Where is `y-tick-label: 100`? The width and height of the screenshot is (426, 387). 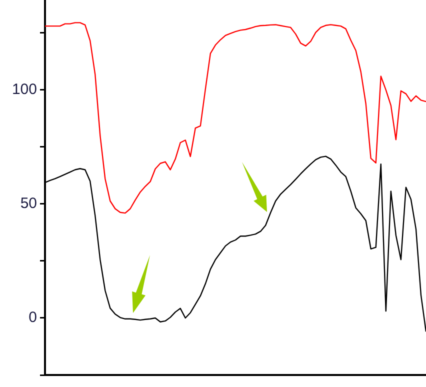
y-tick-label: 100 is located at coordinates (24, 89).